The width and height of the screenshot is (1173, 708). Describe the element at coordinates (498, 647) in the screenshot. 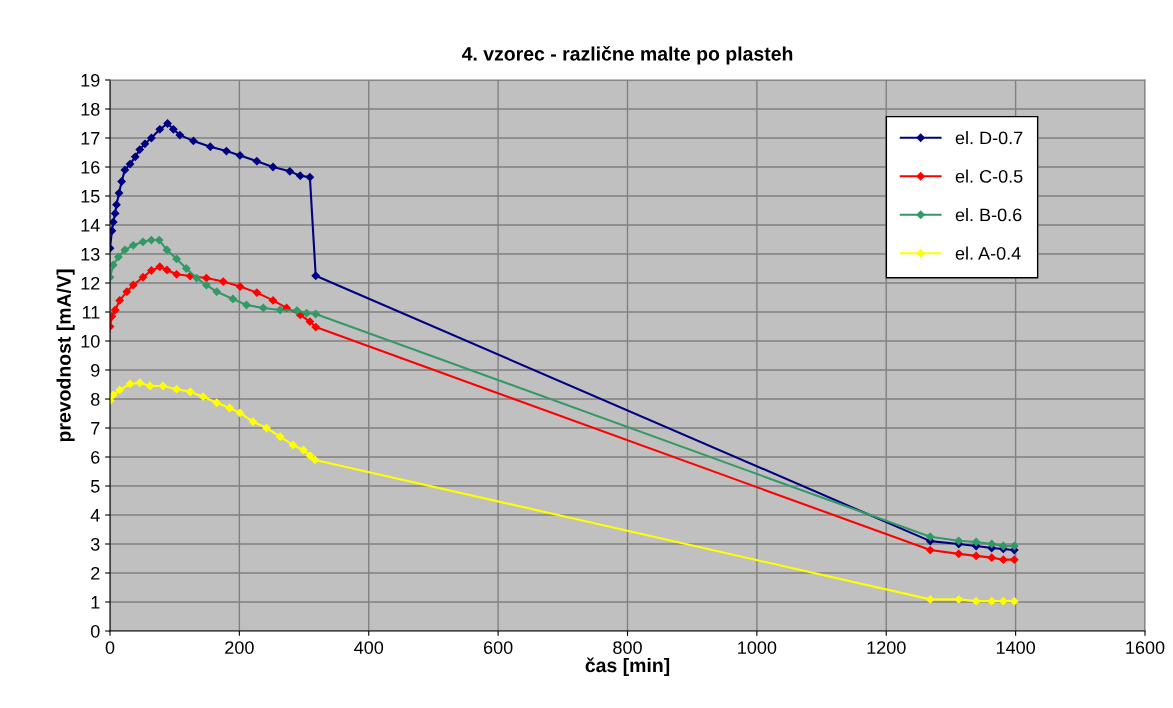

I see `x-tick-label: 600` at that location.